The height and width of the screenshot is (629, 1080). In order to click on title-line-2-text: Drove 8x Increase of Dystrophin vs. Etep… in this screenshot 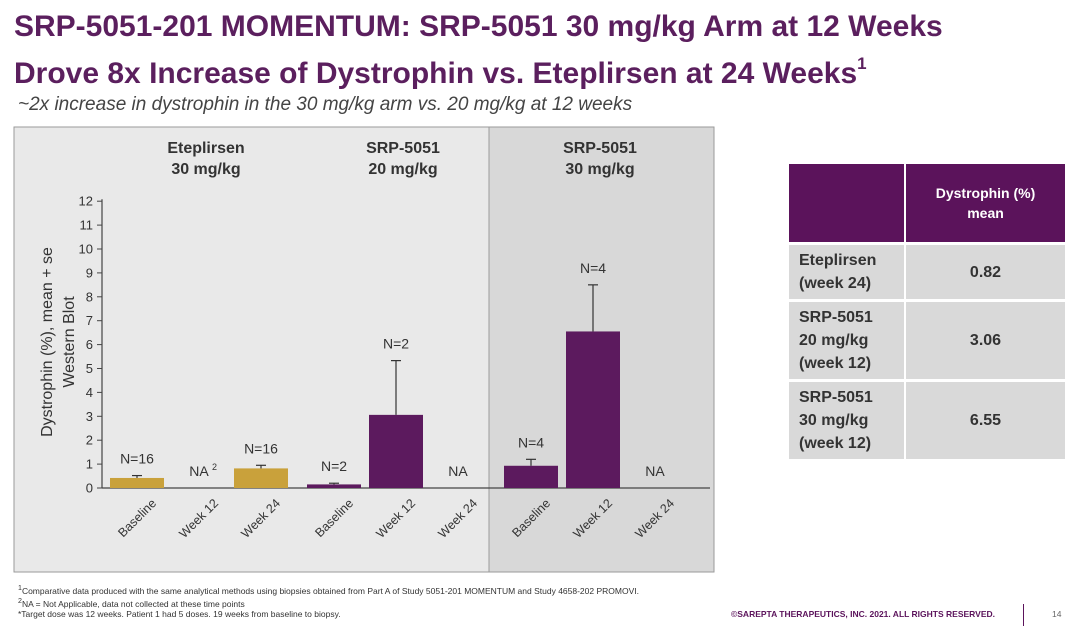, I will do `click(436, 73)`.